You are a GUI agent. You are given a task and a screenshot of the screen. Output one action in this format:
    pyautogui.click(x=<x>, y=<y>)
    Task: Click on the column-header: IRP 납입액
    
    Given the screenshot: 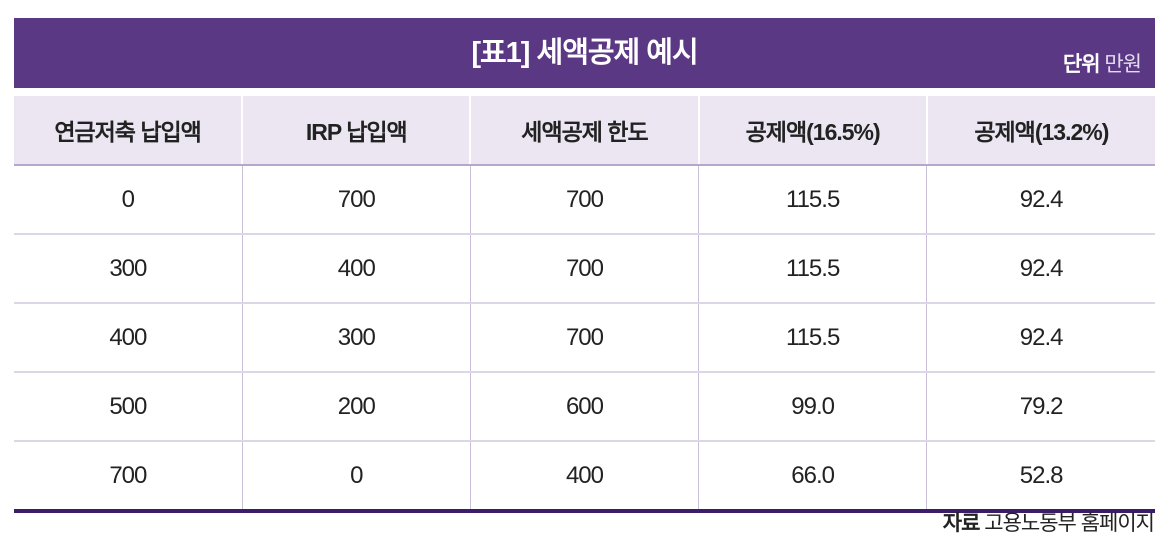 What is the action you would take?
    pyautogui.click(x=356, y=131)
    